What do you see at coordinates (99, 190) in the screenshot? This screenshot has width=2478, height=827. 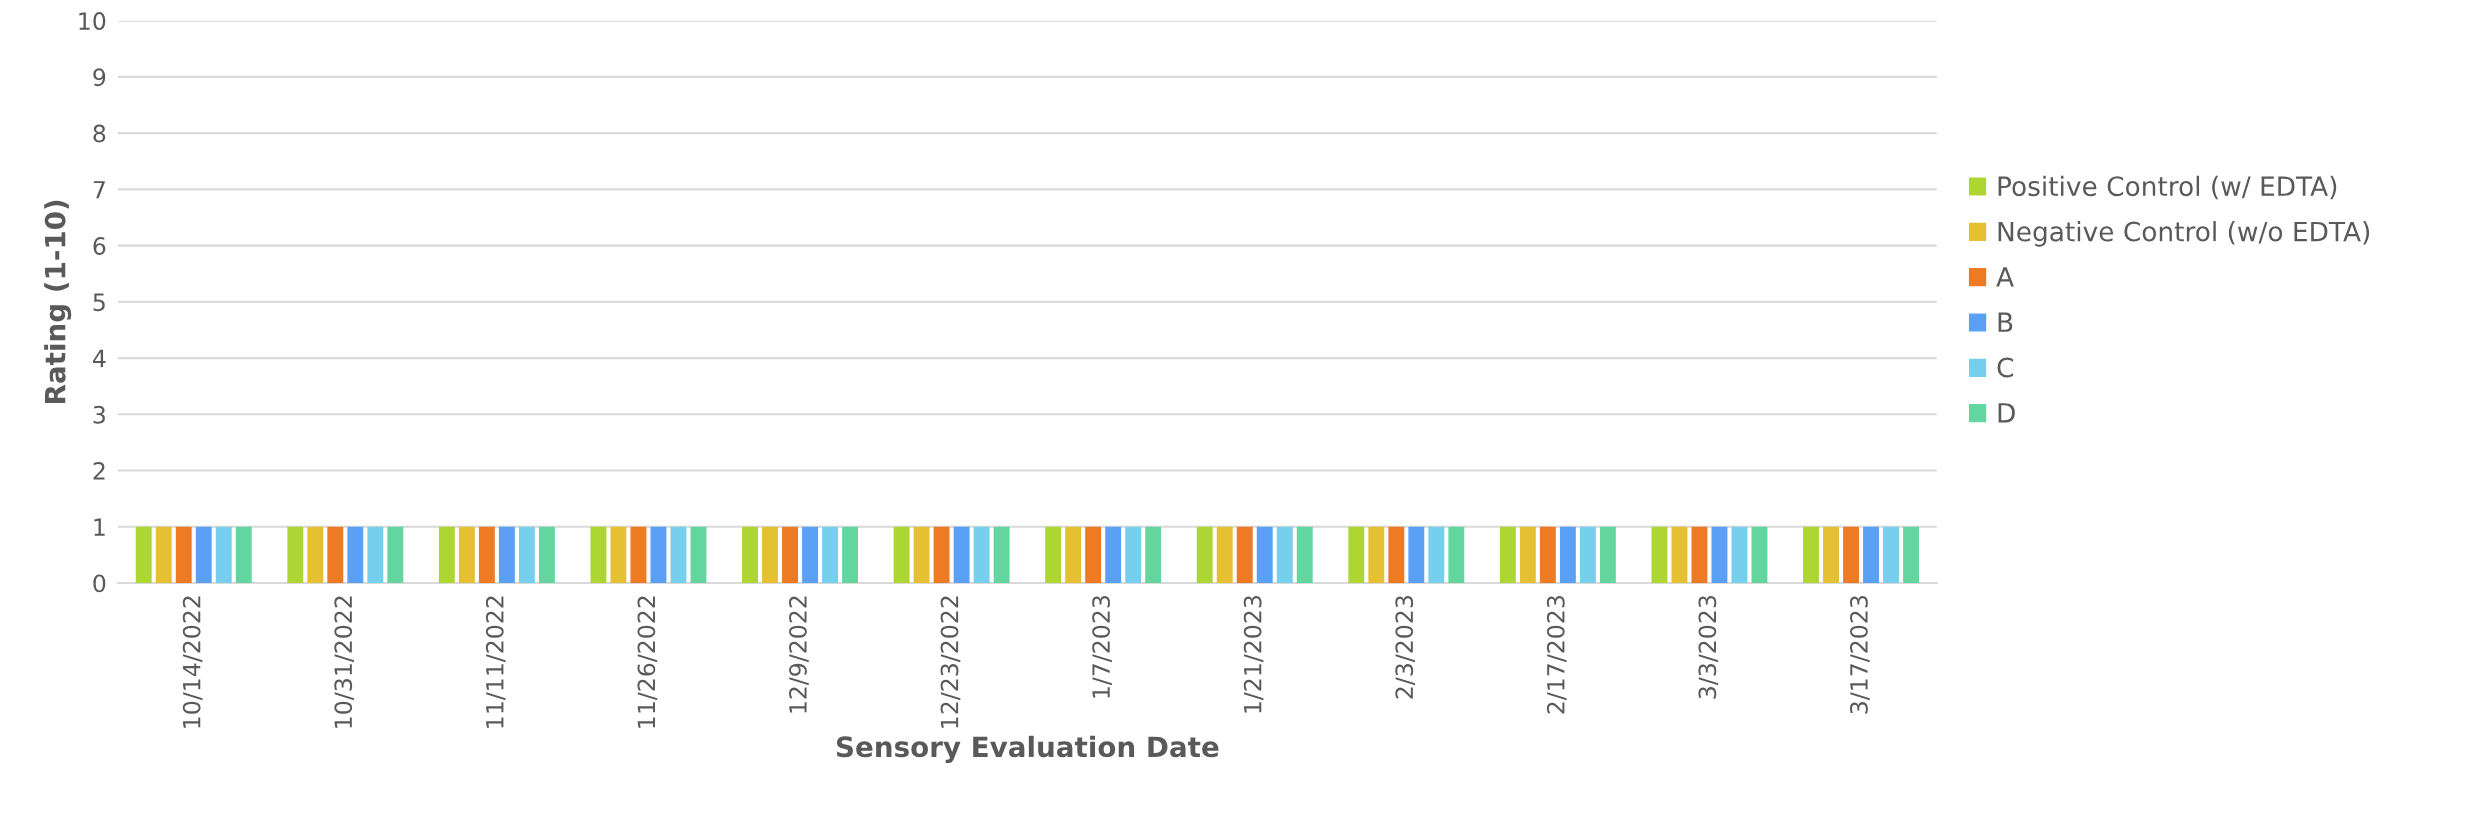 I see `y-tick-label: 7` at bounding box center [99, 190].